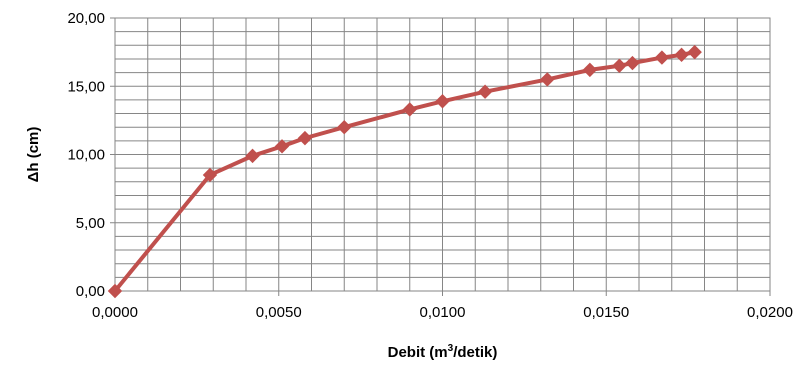 The image size is (805, 374). Describe the element at coordinates (33, 155) in the screenshot. I see `y-axis-title: Δh (cm)` at that location.